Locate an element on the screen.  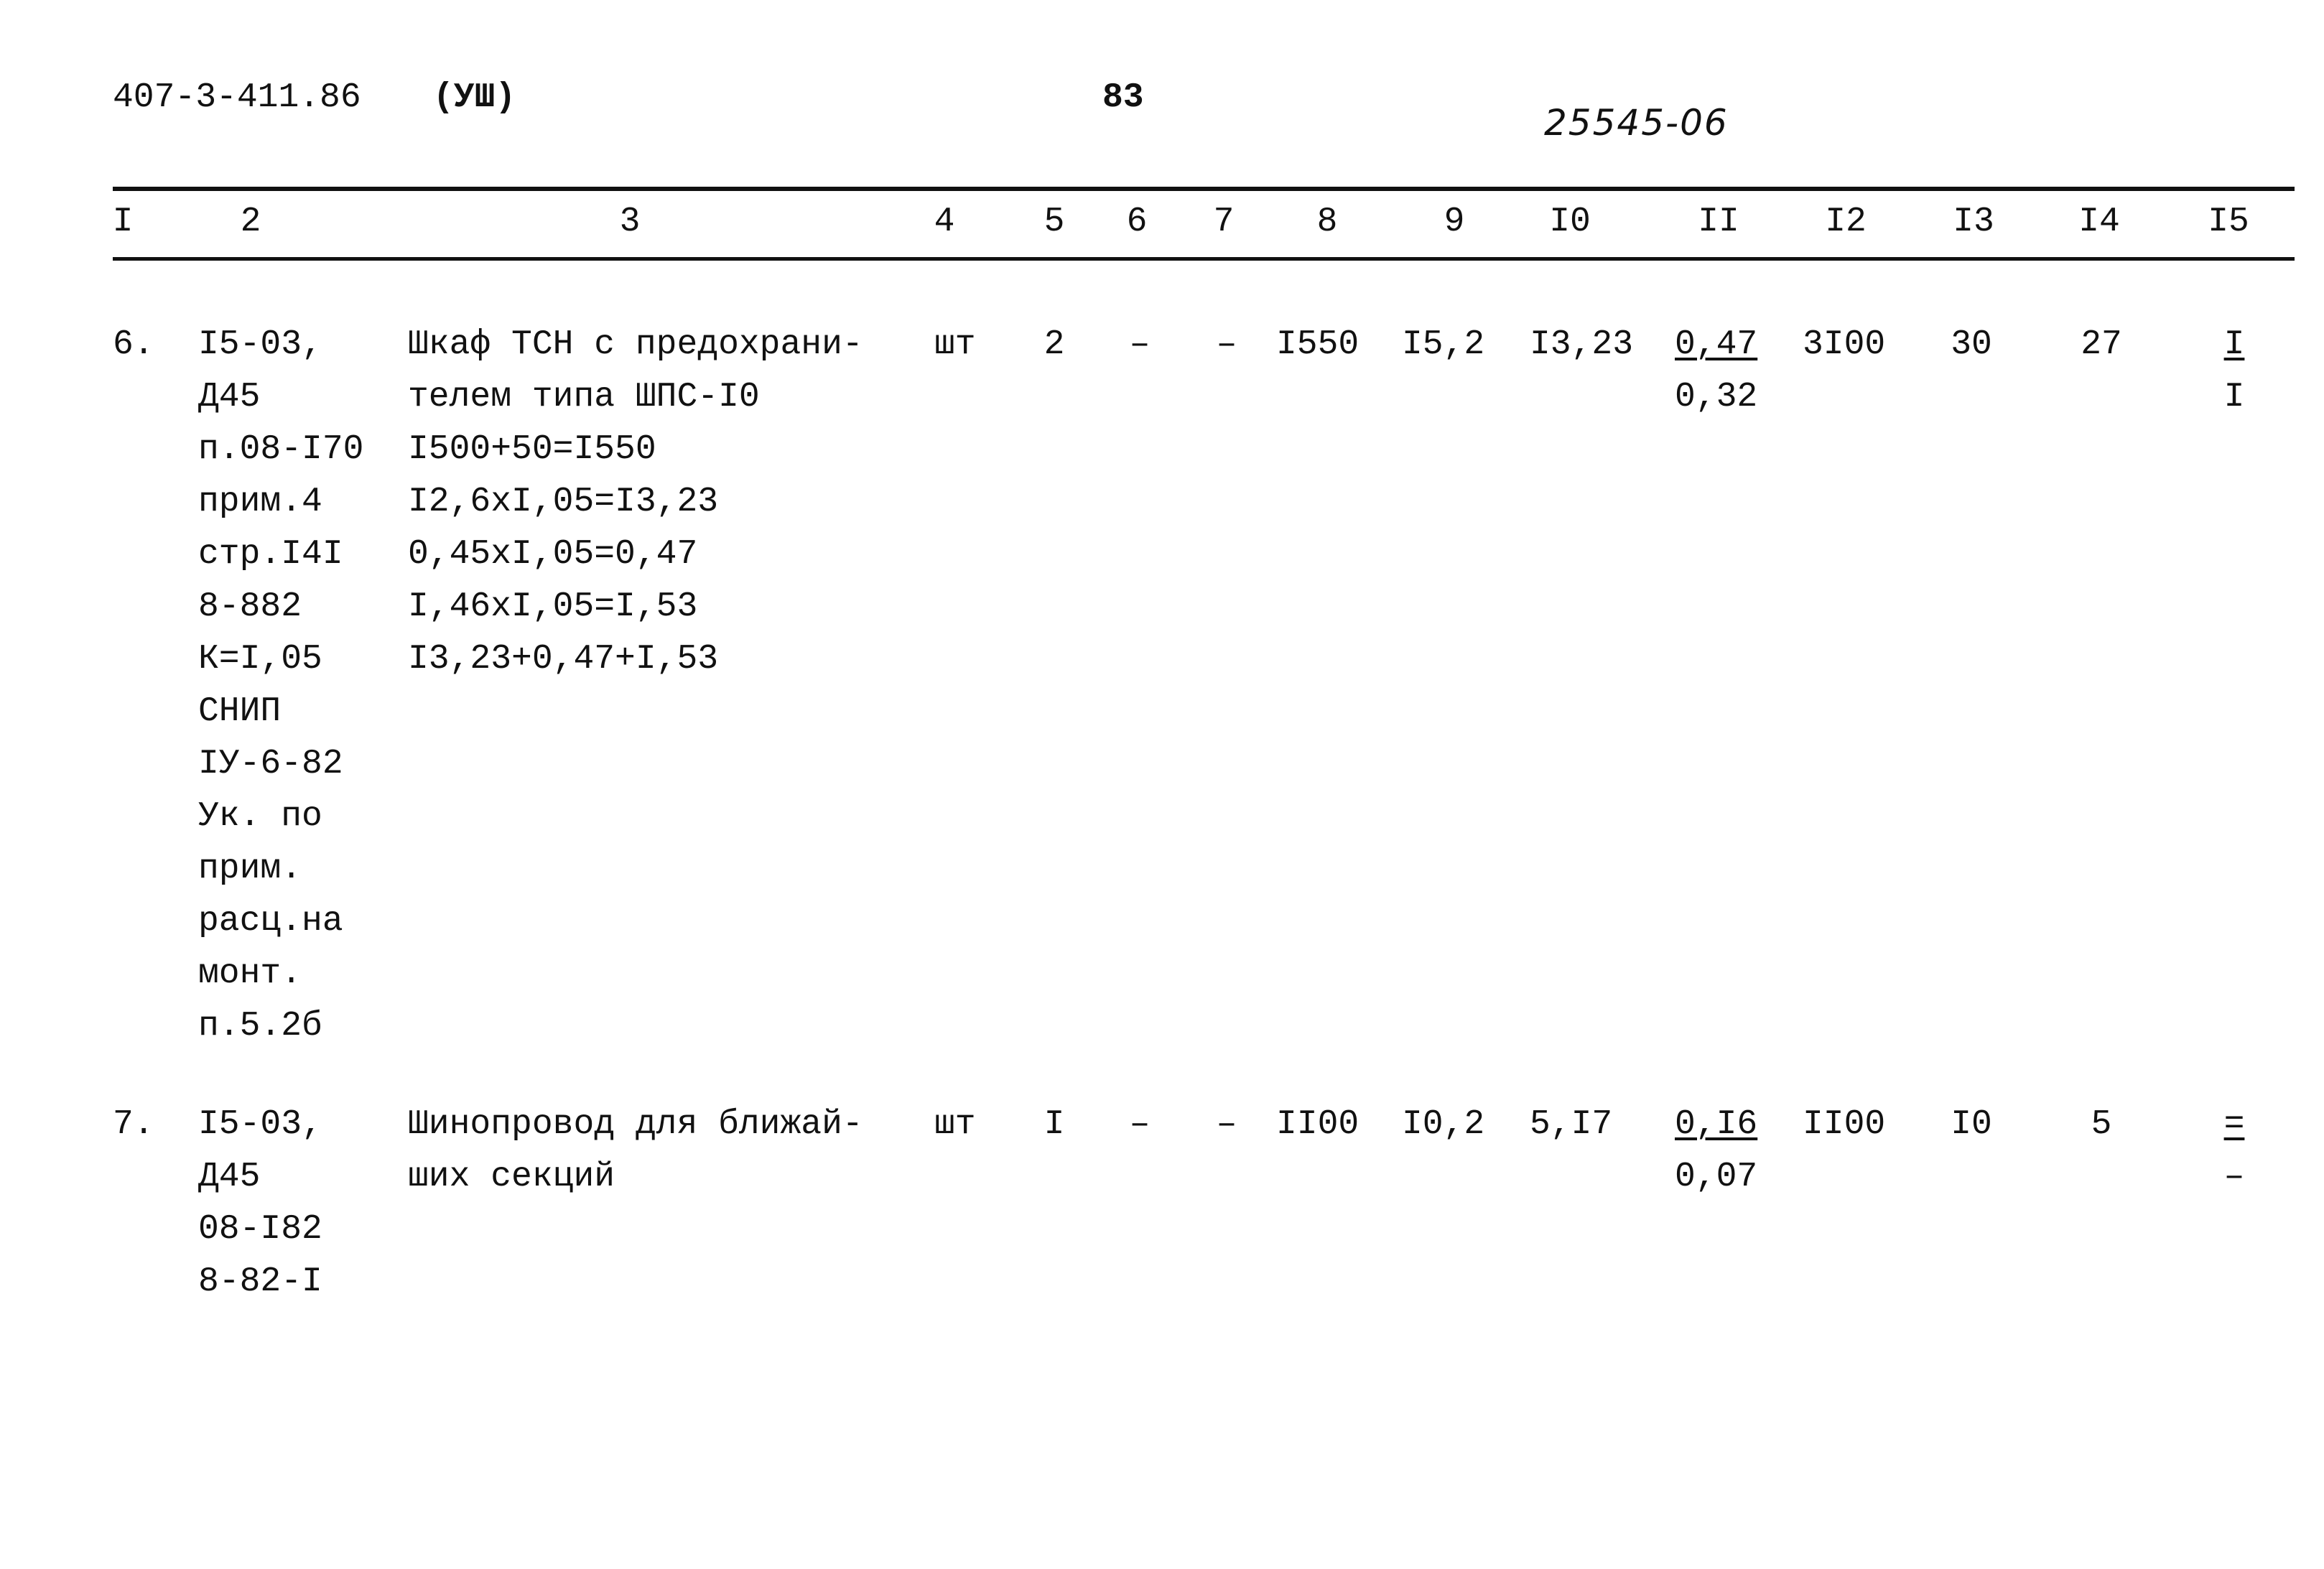
page-number: 83 is located at coordinates (1123, 97).